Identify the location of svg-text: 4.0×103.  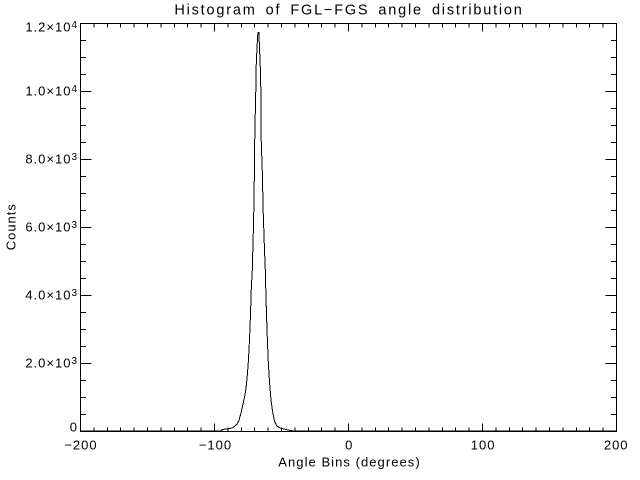
(51, 295).